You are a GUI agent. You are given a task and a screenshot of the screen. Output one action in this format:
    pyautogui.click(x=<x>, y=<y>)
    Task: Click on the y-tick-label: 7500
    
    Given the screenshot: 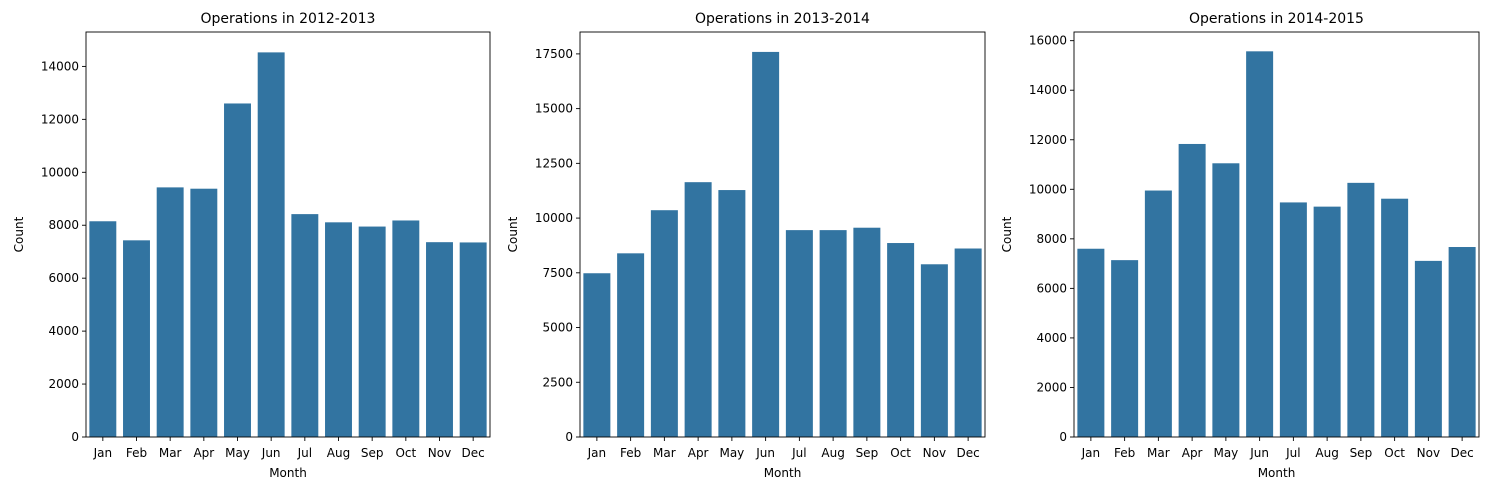 What is the action you would take?
    pyautogui.click(x=557, y=273)
    